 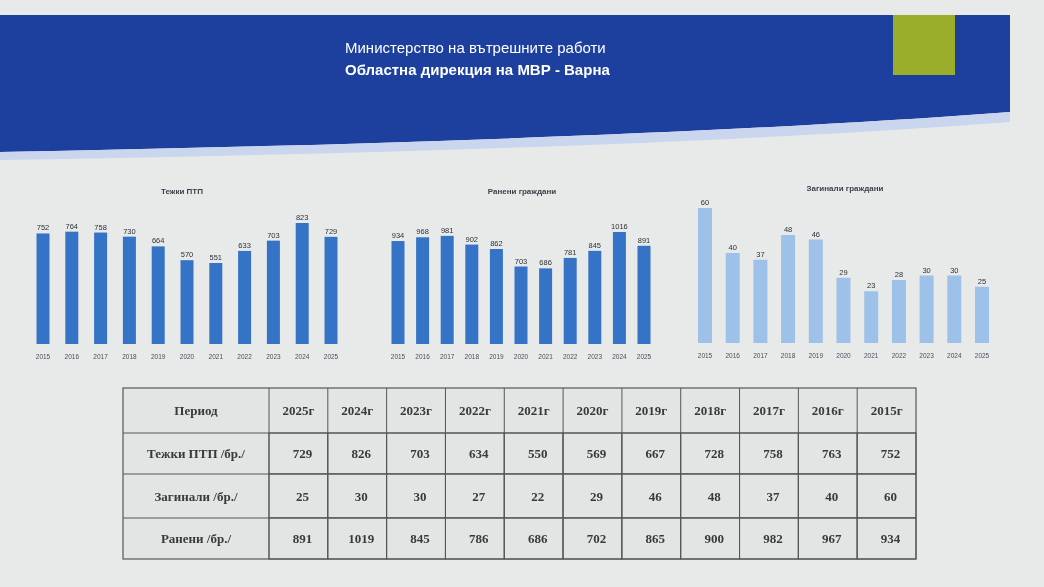 What do you see at coordinates (416, 410) in the screenshot?
I see `x-tick-label: 2023г` at bounding box center [416, 410].